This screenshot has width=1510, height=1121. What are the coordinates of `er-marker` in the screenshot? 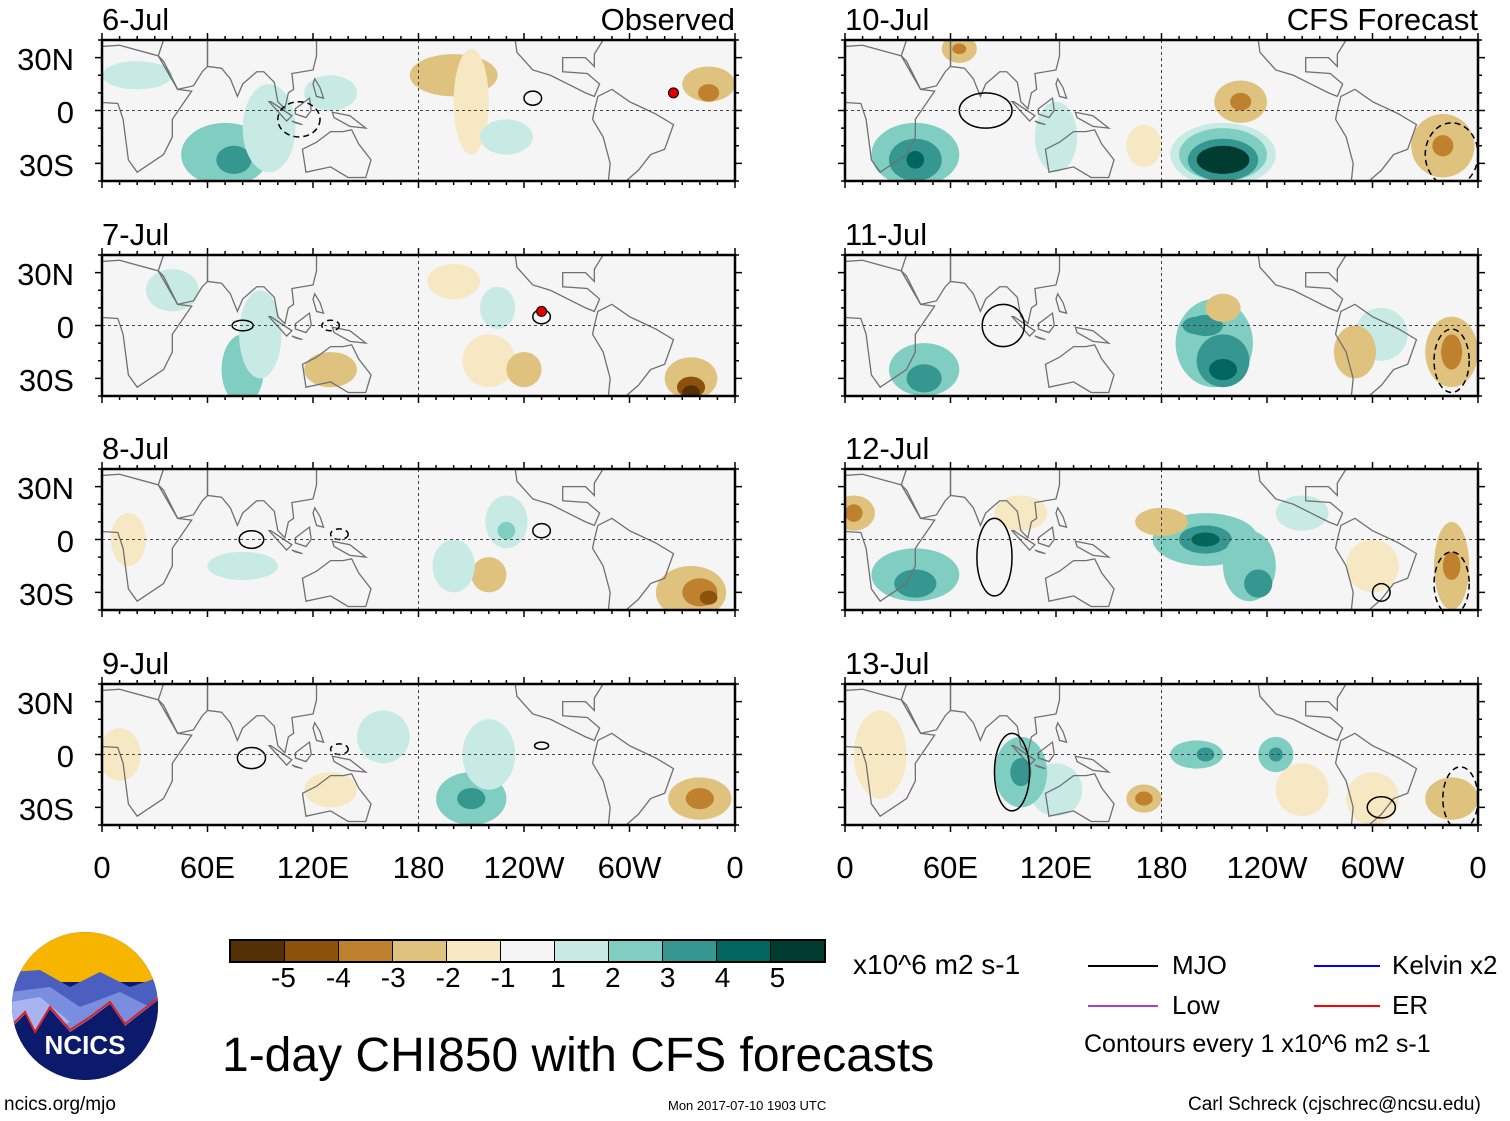 It's located at (673, 93).